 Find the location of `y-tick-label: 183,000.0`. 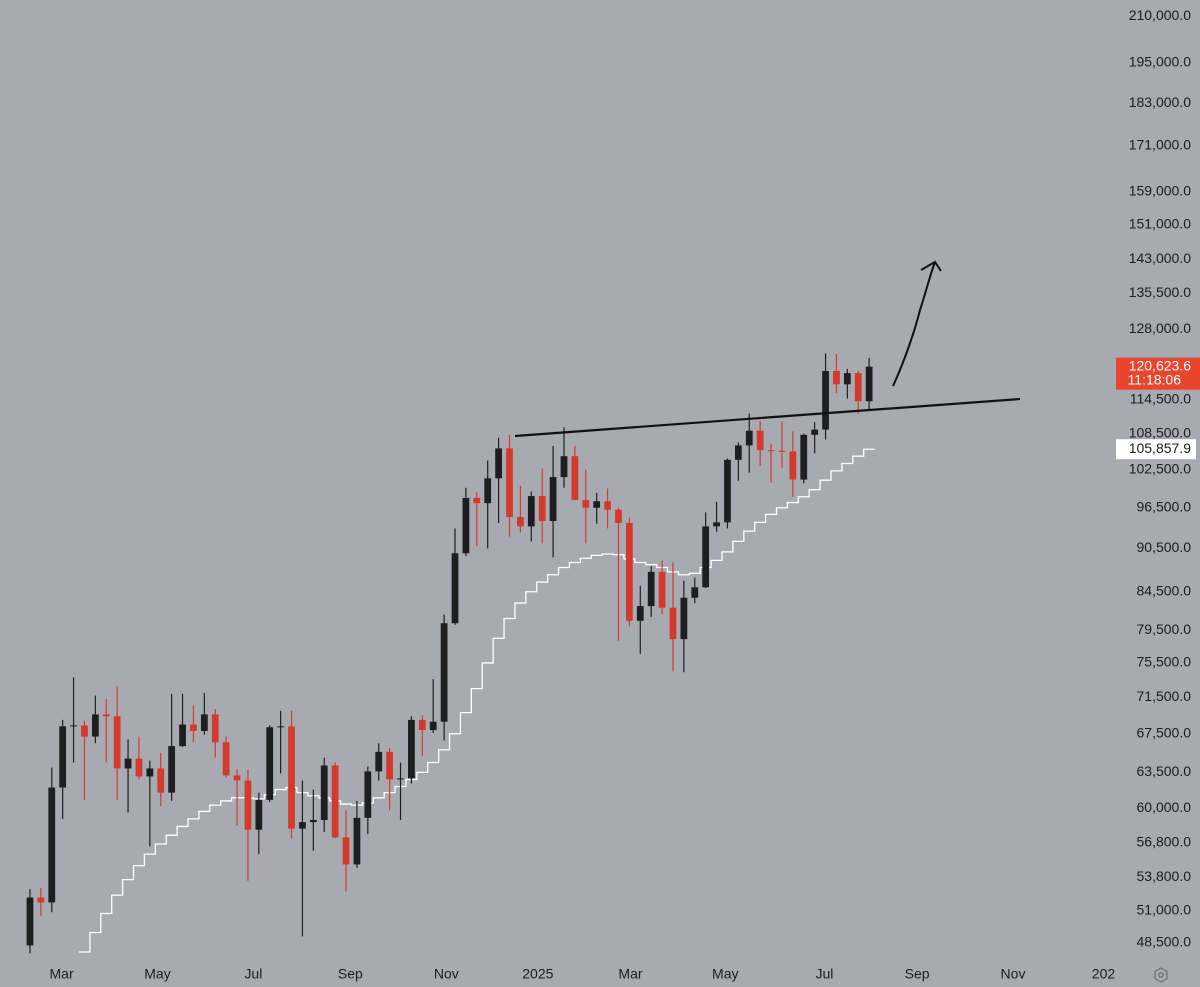

y-tick-label: 183,000.0 is located at coordinates (1160, 102).